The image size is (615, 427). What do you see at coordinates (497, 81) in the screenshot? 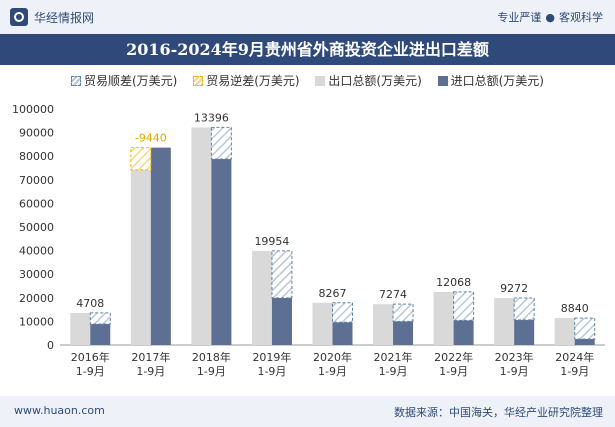
I see `legend-label-import: 进口总额(万美元)` at bounding box center [497, 81].